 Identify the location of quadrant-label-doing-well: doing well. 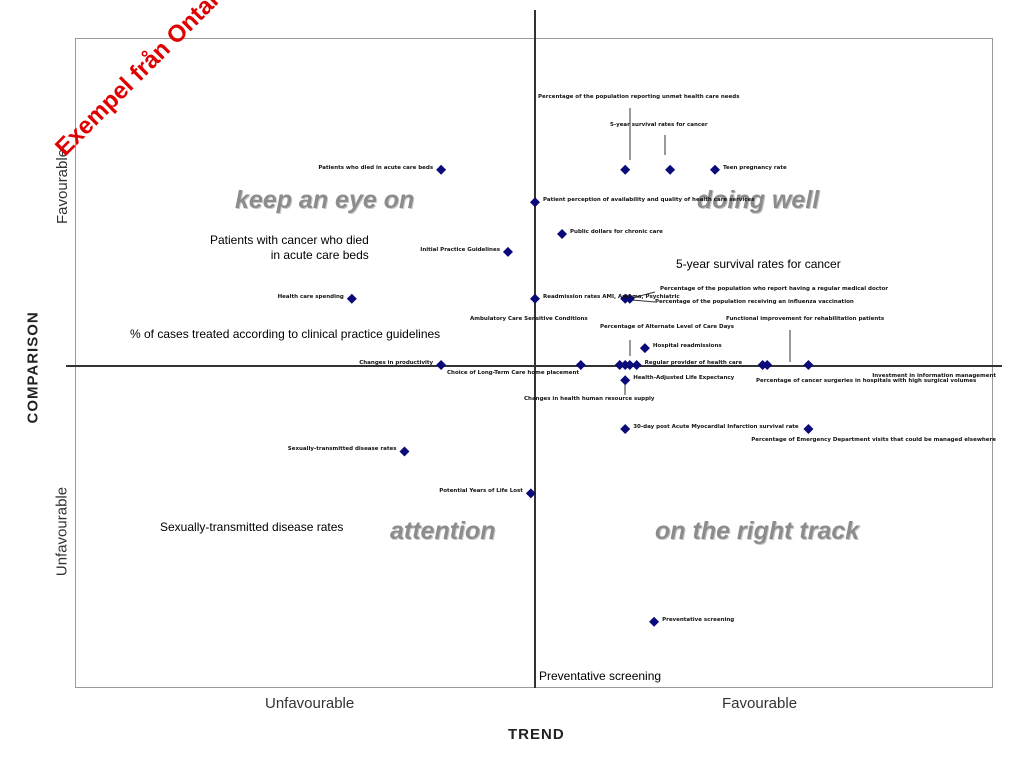
(758, 200).